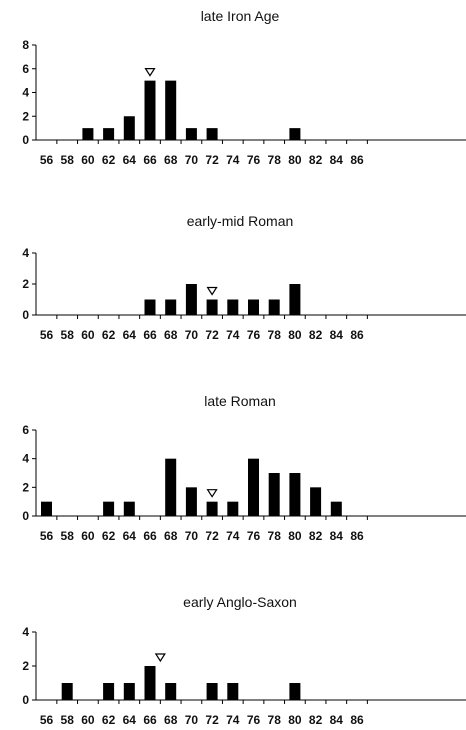 The width and height of the screenshot is (466, 730). What do you see at coordinates (240, 16) in the screenshot?
I see `chart-title: late Iron Age` at bounding box center [240, 16].